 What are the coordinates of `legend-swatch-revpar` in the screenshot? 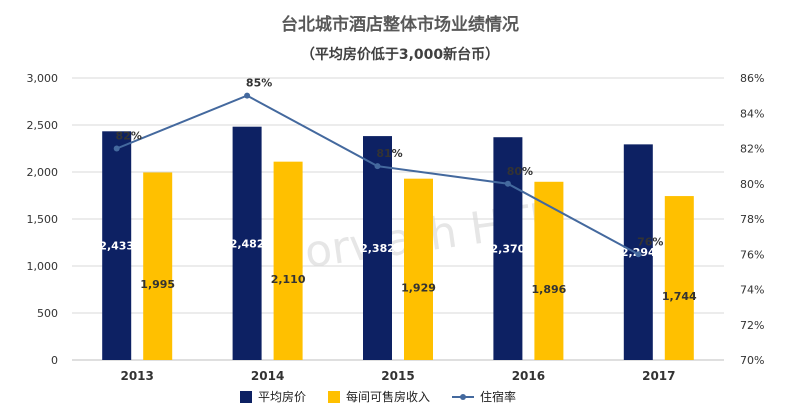 It's located at (334, 396).